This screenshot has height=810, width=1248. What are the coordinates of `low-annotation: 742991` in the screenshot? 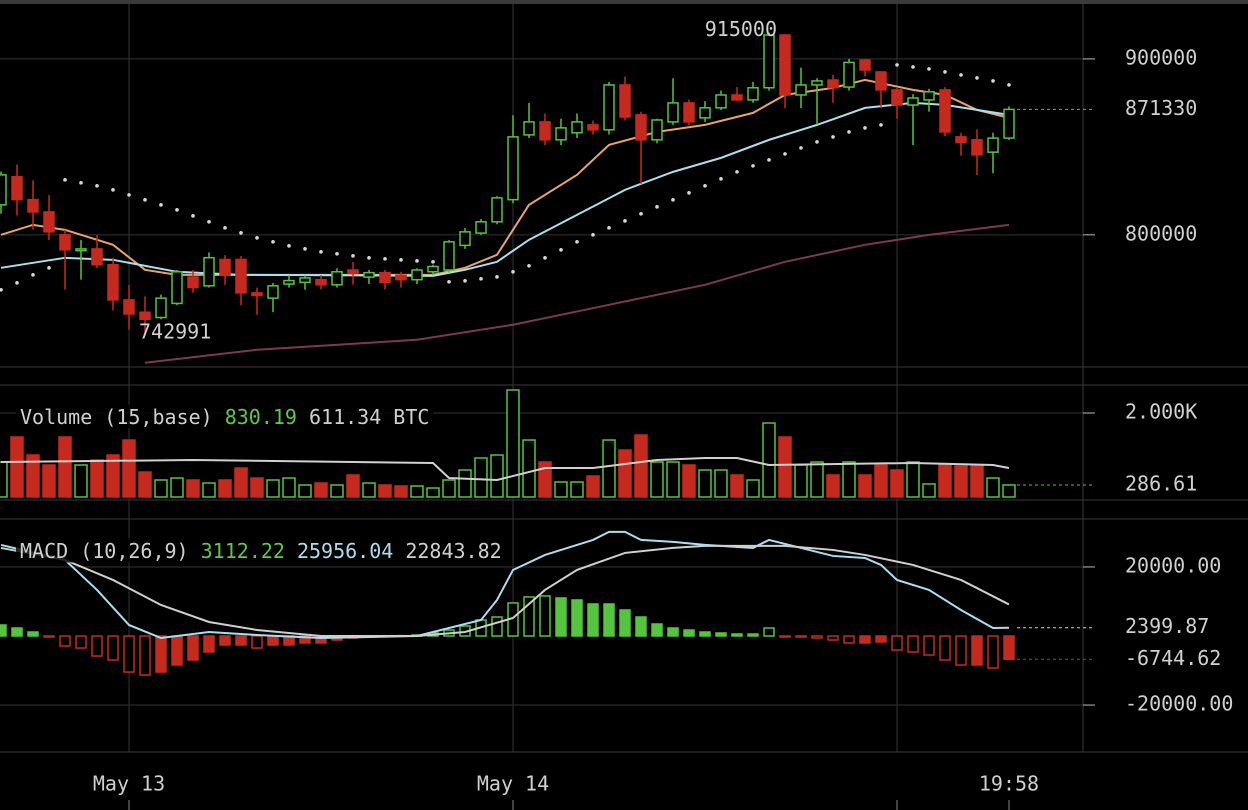 It's located at (175, 332).